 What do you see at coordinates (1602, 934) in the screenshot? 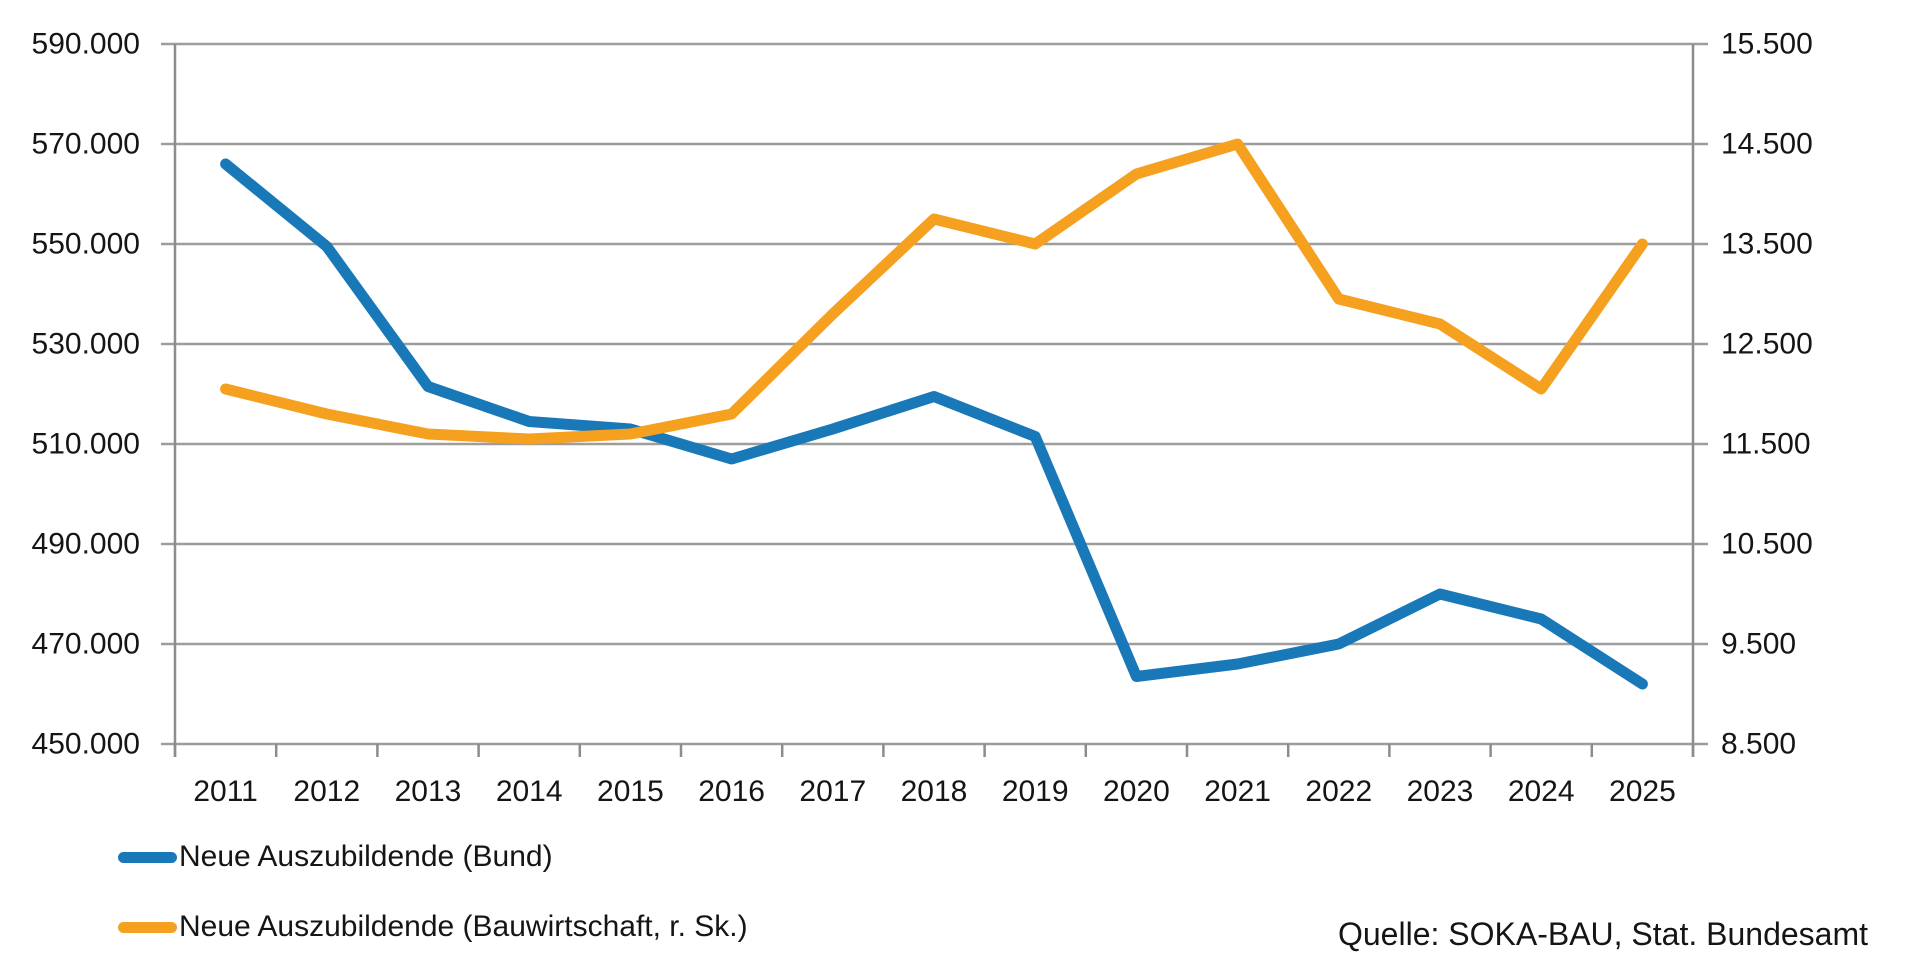
I see `source-note: Quelle: SOKA-BAU, Stat. Bundesamt` at bounding box center [1602, 934].